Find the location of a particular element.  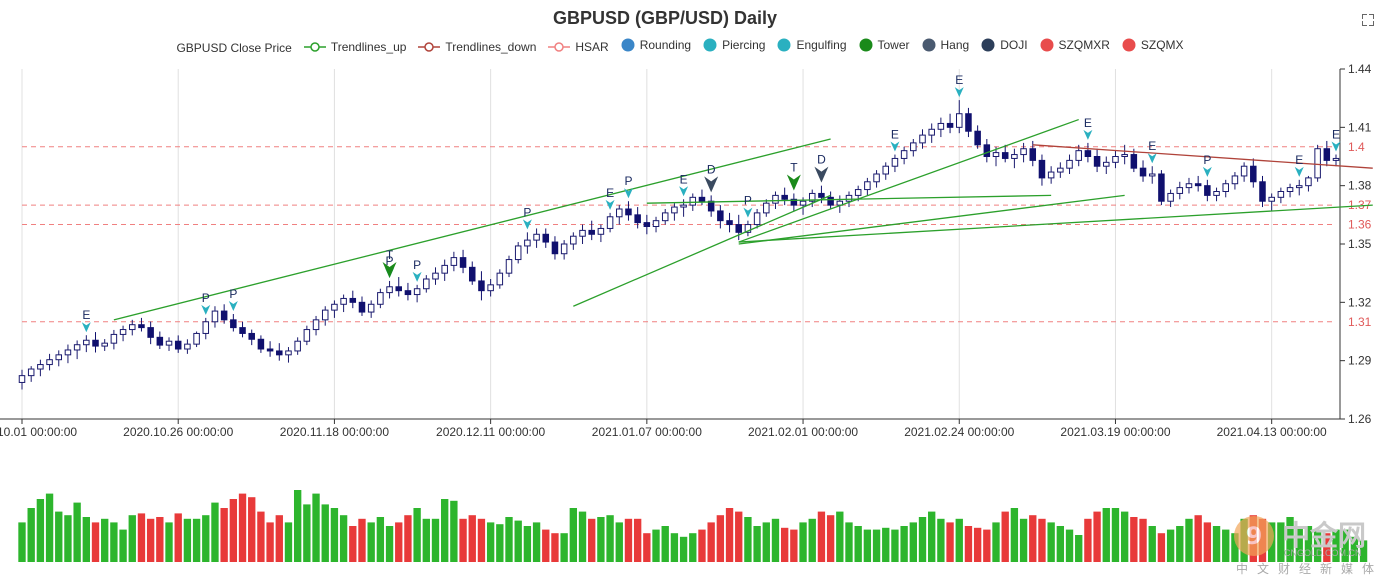

expand-icon is located at coordinates (1368, 20).